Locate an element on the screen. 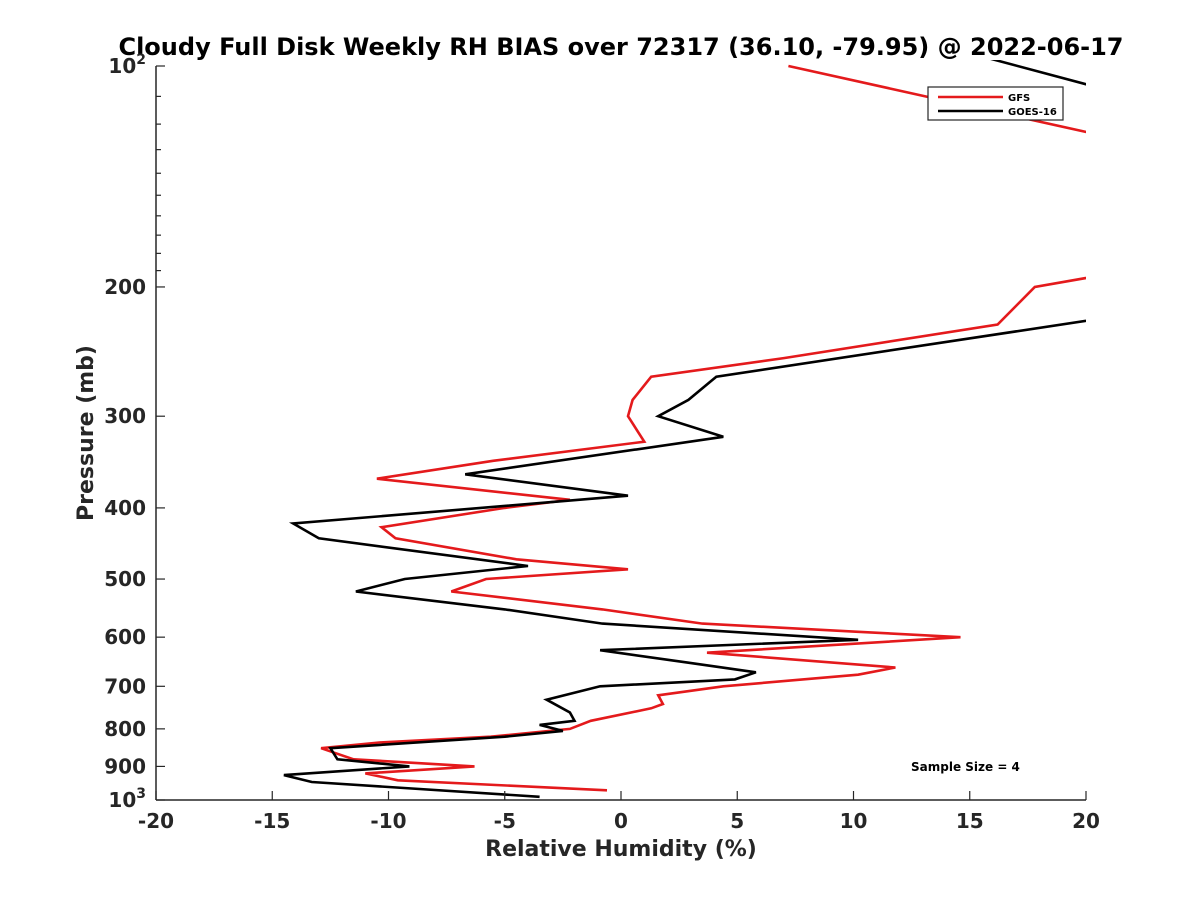 This screenshot has height=904, width=1200. x-tick-label: 10 is located at coordinates (854, 821).